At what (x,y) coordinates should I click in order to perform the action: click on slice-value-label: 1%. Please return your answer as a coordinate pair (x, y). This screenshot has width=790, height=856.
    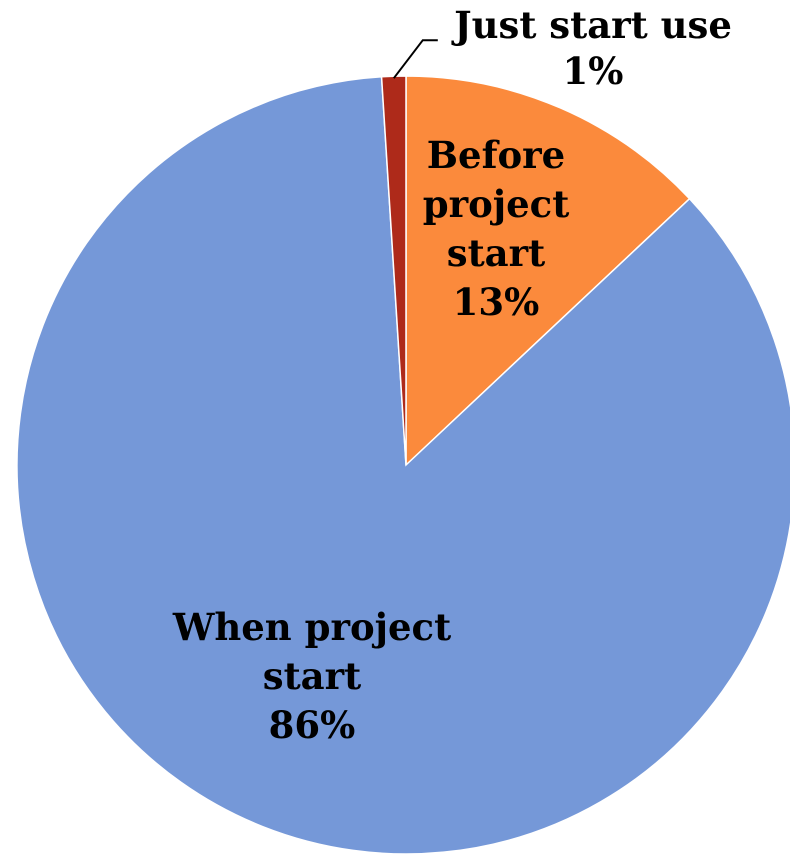
    Looking at the image, I should click on (593, 71).